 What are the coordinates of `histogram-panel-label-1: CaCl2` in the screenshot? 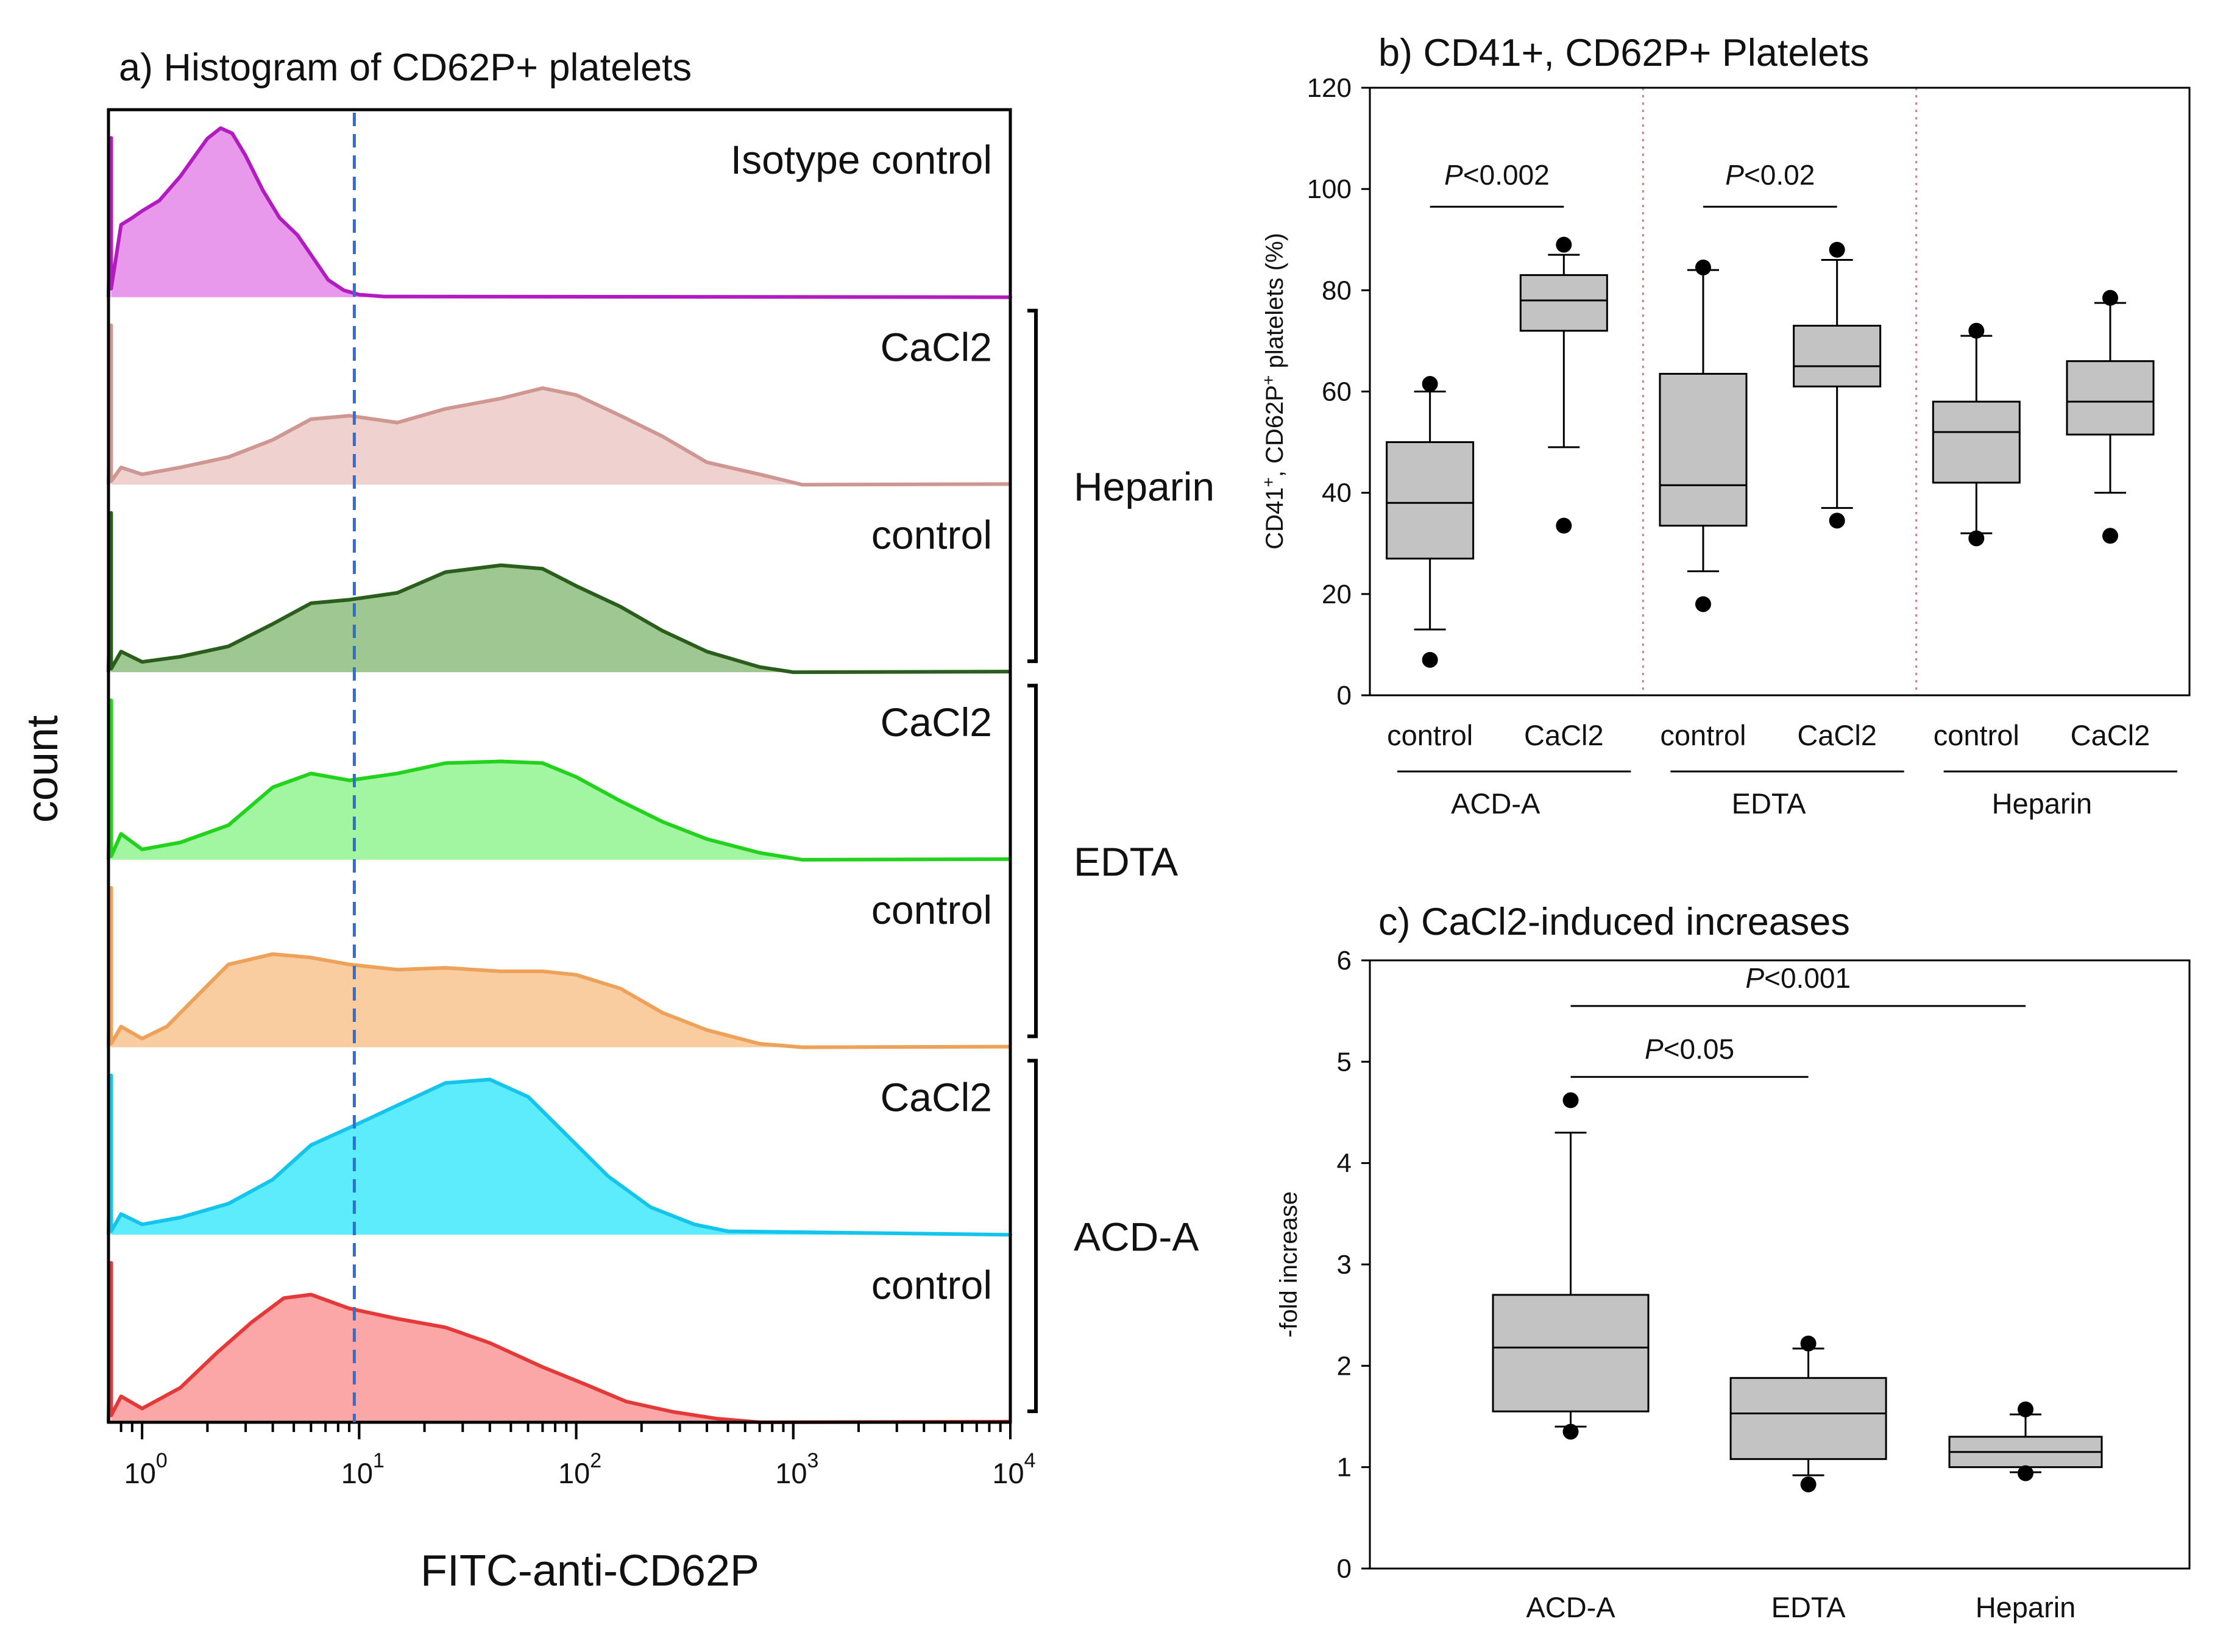 It's located at (936, 347).